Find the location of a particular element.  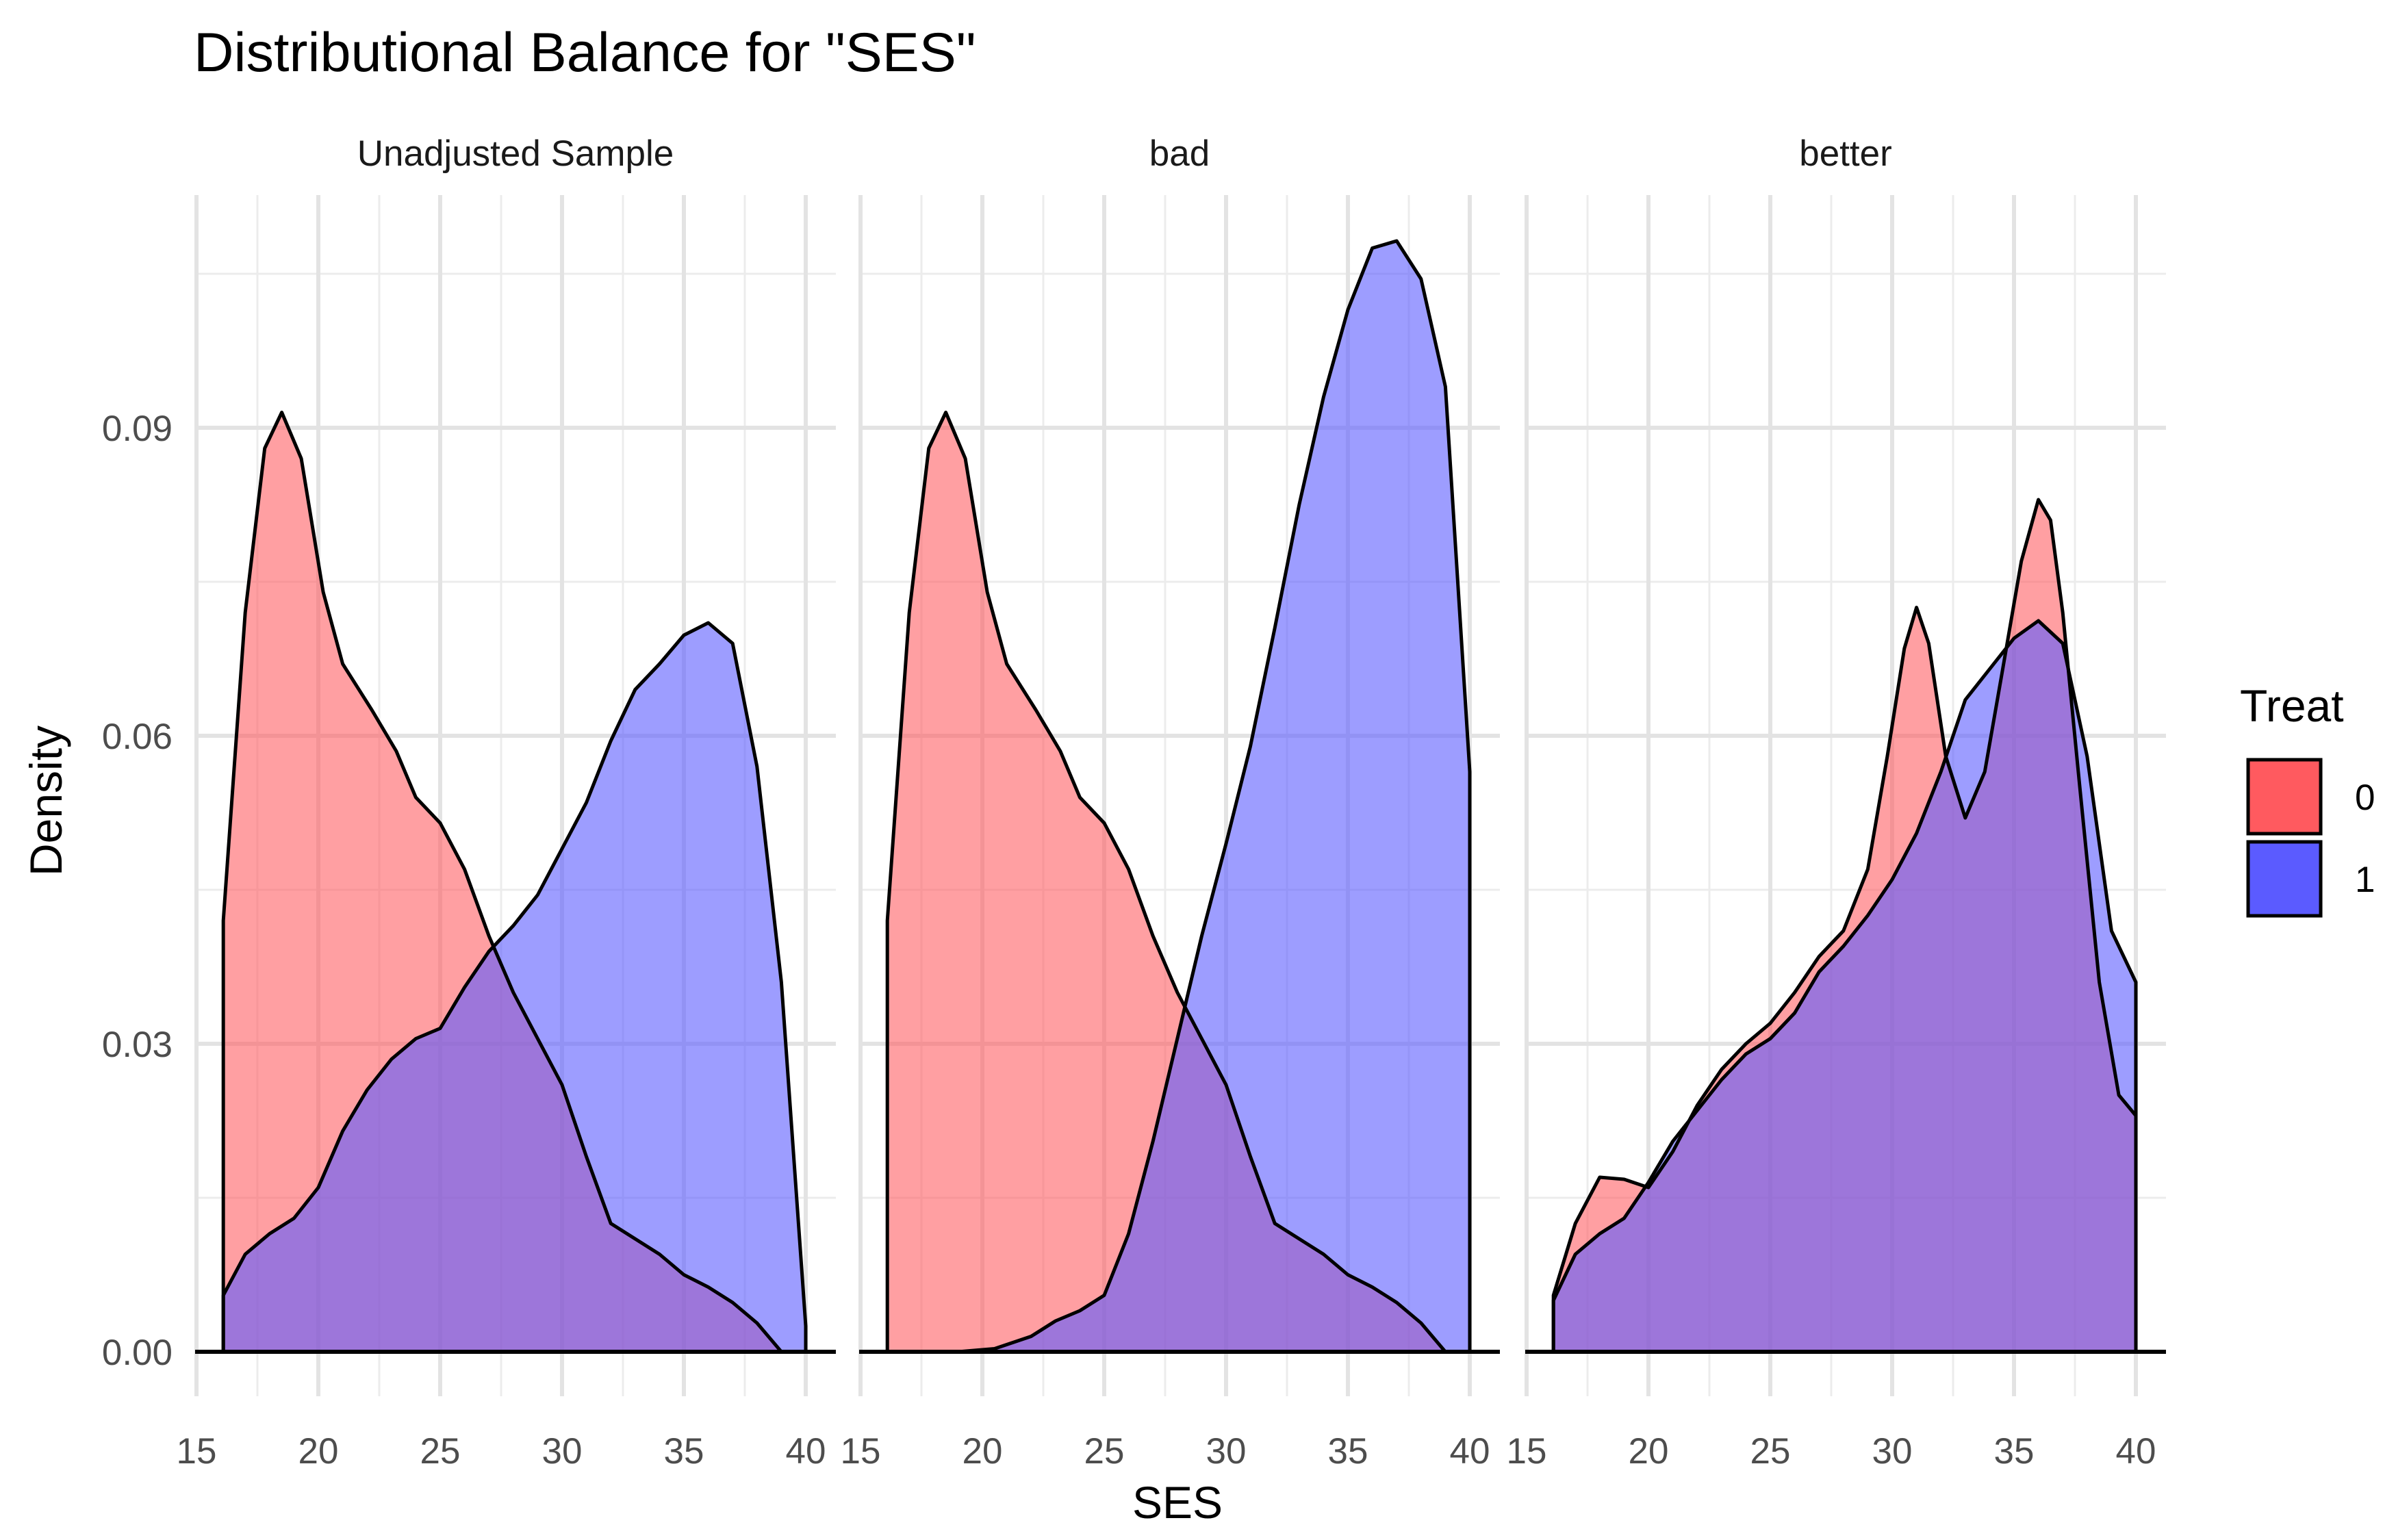

y-axis-title: Density is located at coordinates (46, 801).